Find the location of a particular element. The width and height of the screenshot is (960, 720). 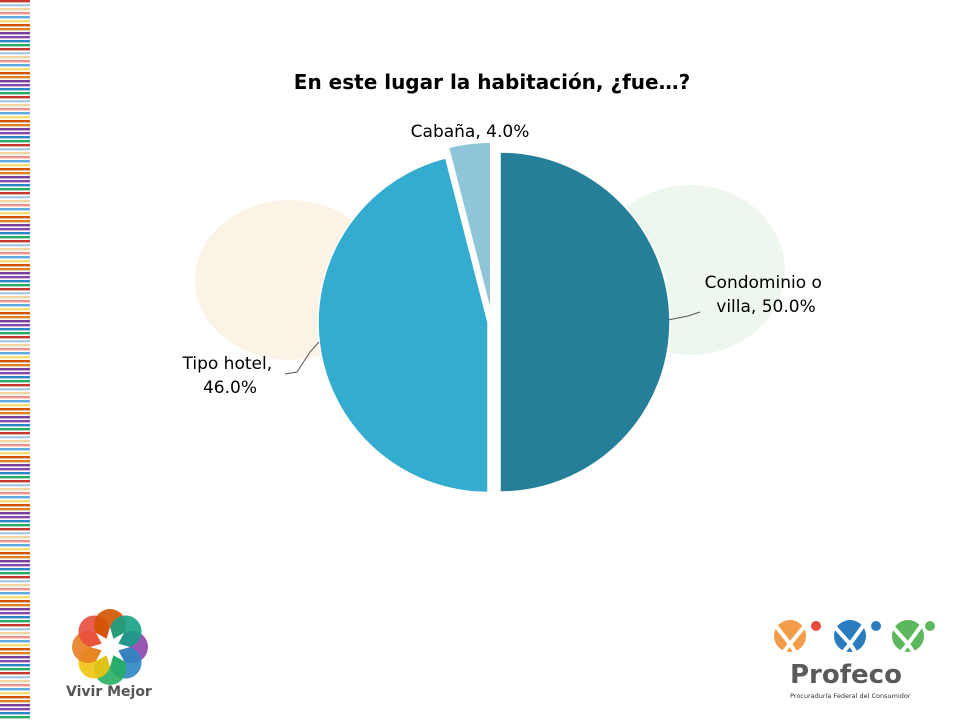

leader-line-condominio is located at coordinates (684, 316).